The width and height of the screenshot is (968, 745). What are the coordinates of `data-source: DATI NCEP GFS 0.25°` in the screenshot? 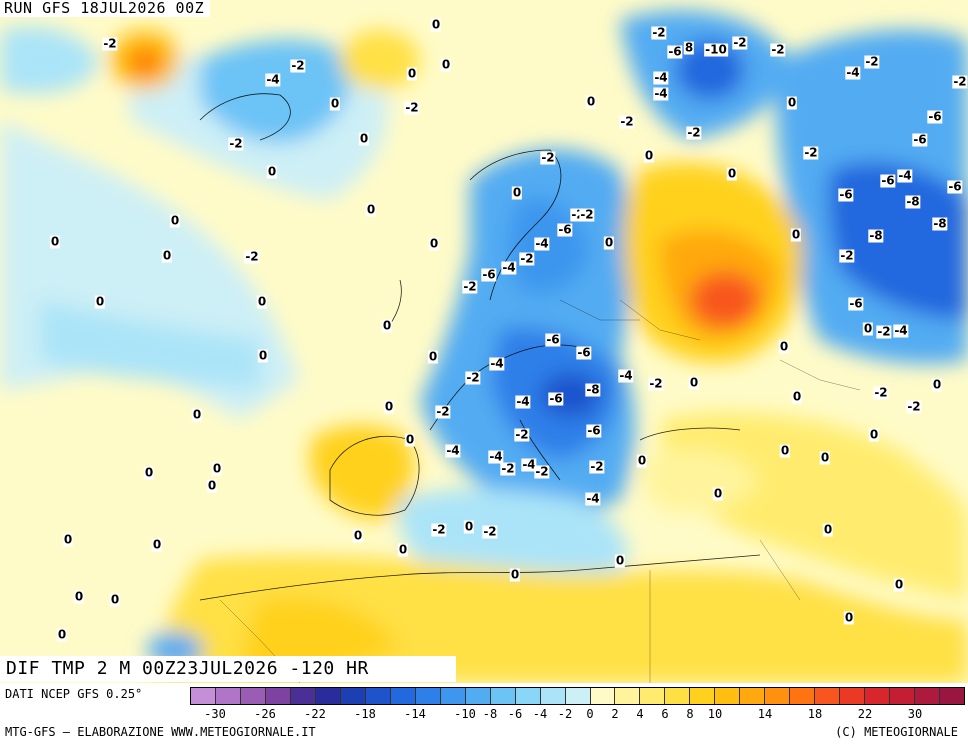 It's located at (74, 694).